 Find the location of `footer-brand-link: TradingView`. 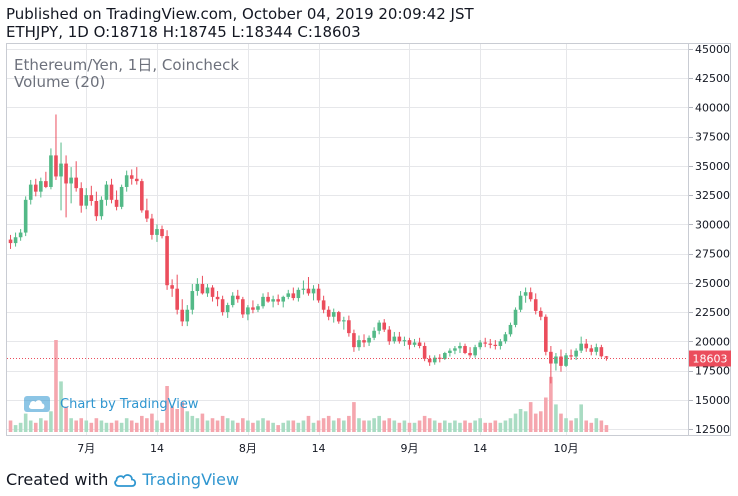

footer-brand-link: TradingView is located at coordinates (176, 479).